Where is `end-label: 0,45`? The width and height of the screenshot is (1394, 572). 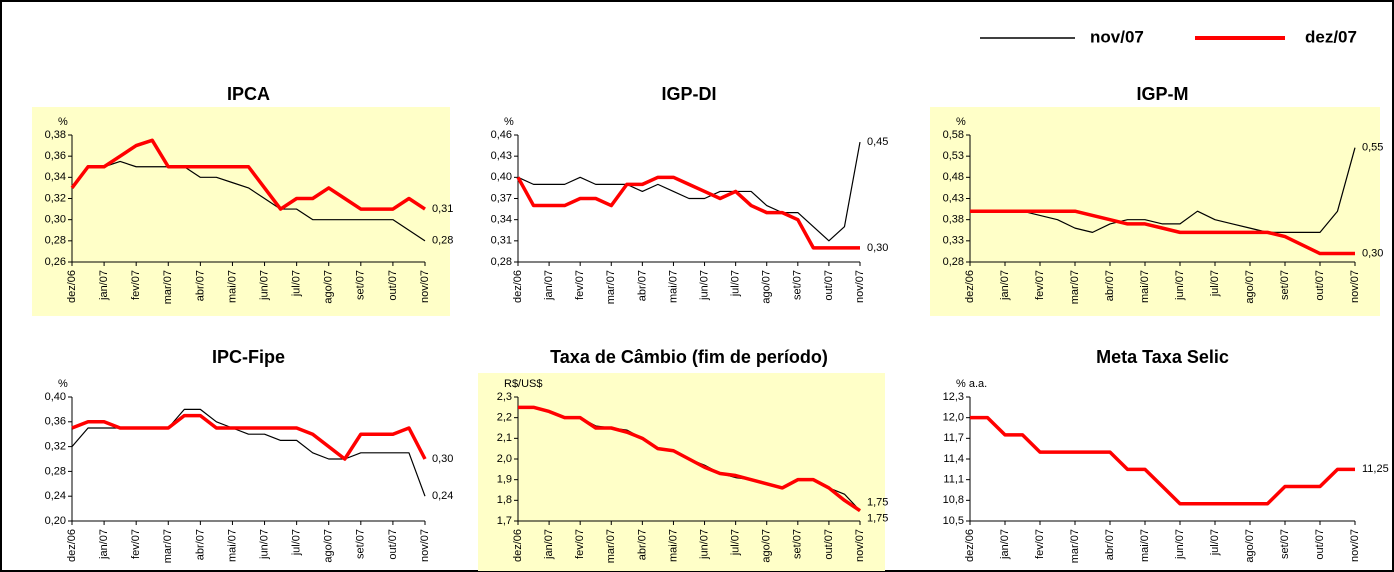 end-label: 0,45 is located at coordinates (877, 142).